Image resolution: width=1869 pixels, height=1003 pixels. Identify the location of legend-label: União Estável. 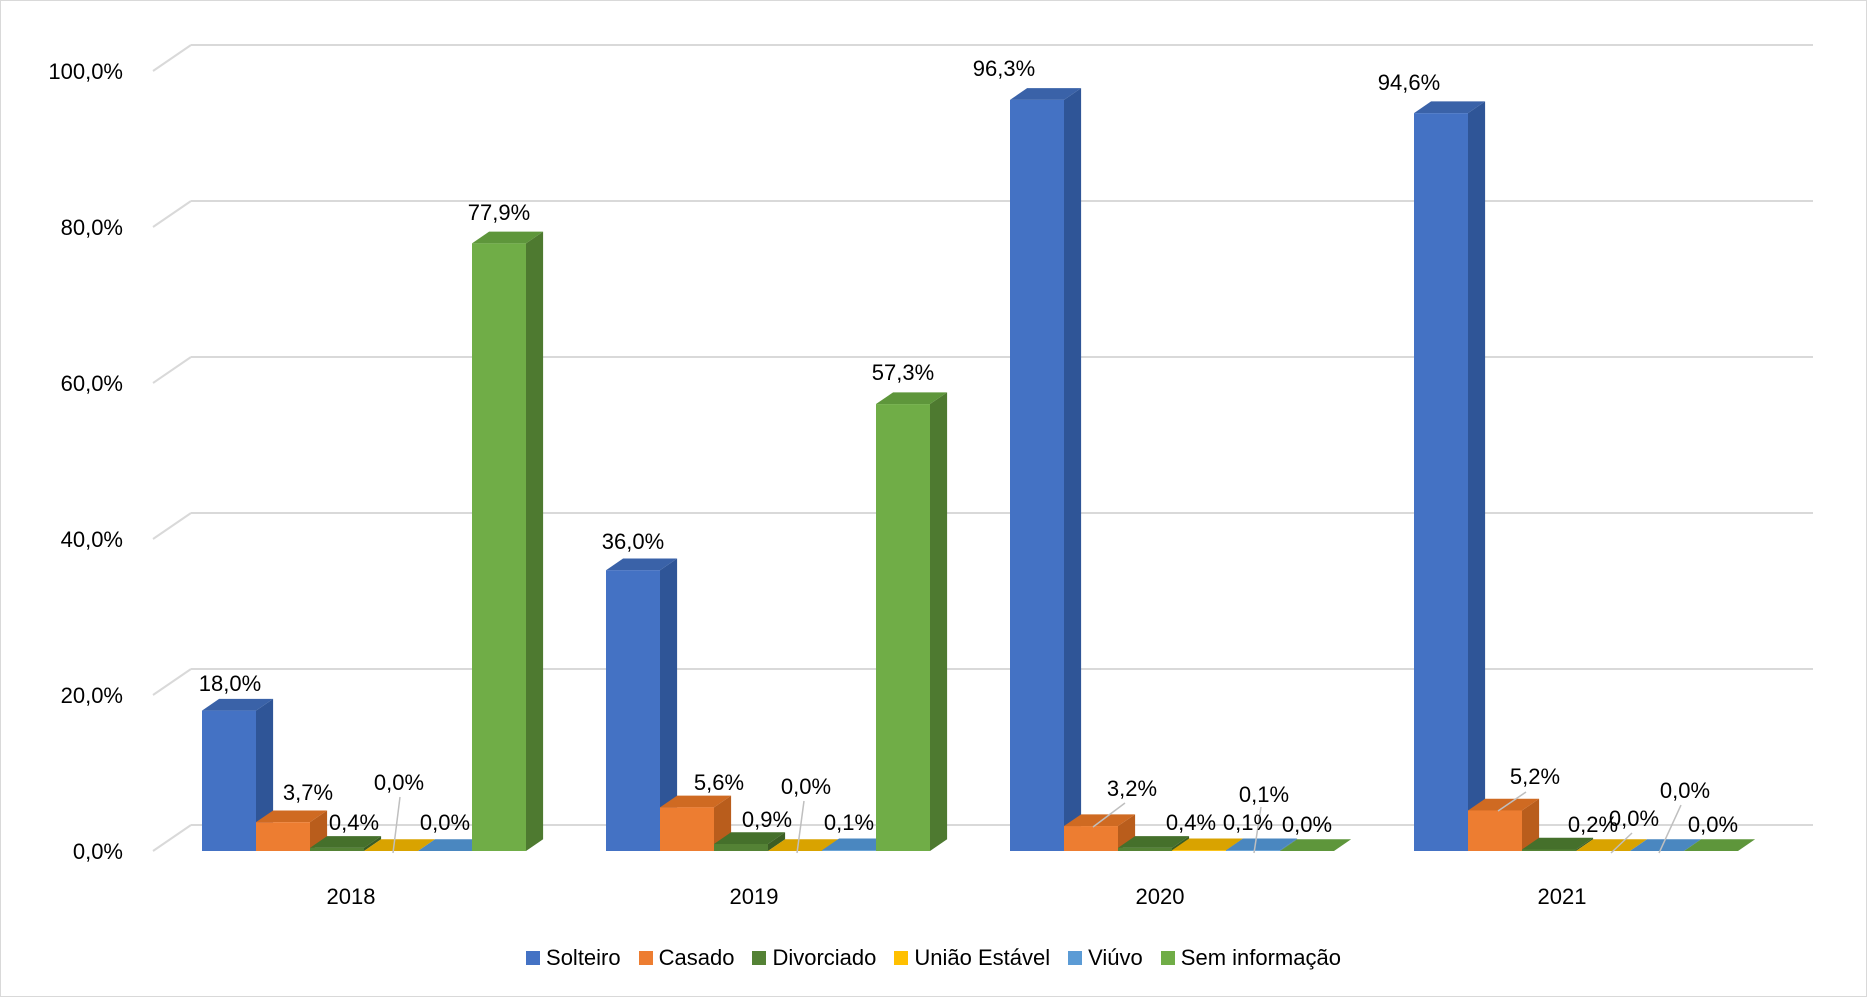
(982, 958).